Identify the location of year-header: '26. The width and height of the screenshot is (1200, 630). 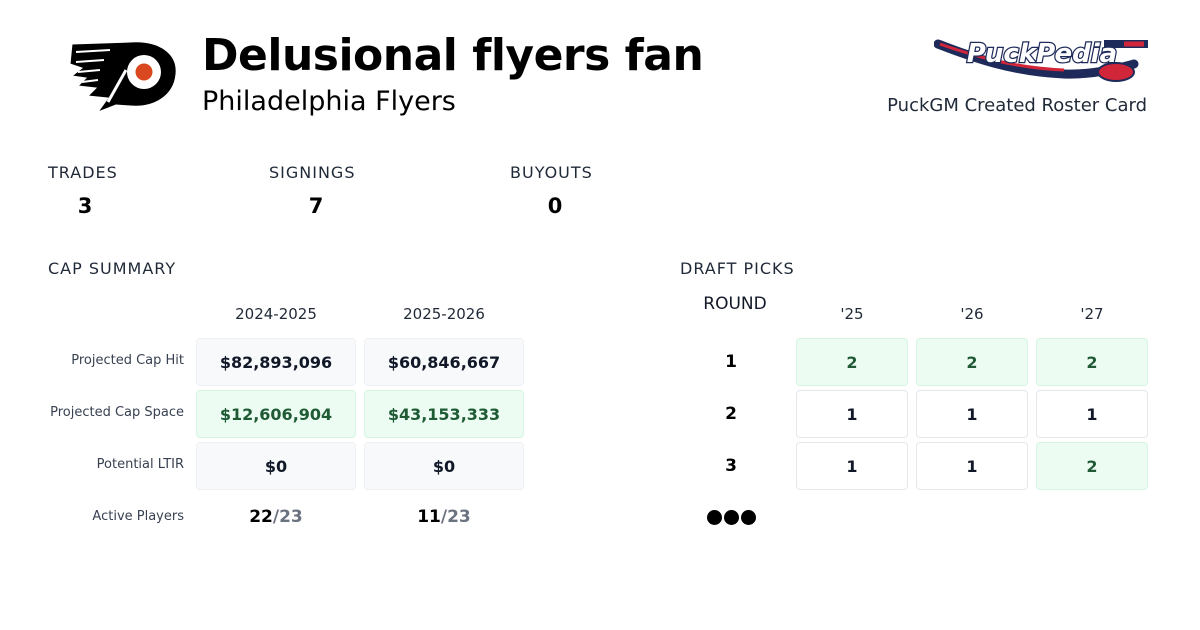
(972, 314).